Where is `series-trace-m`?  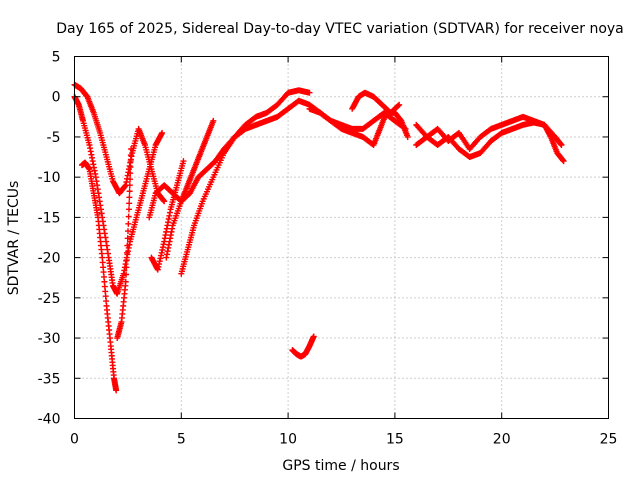 series-trace-m is located at coordinates (490, 142).